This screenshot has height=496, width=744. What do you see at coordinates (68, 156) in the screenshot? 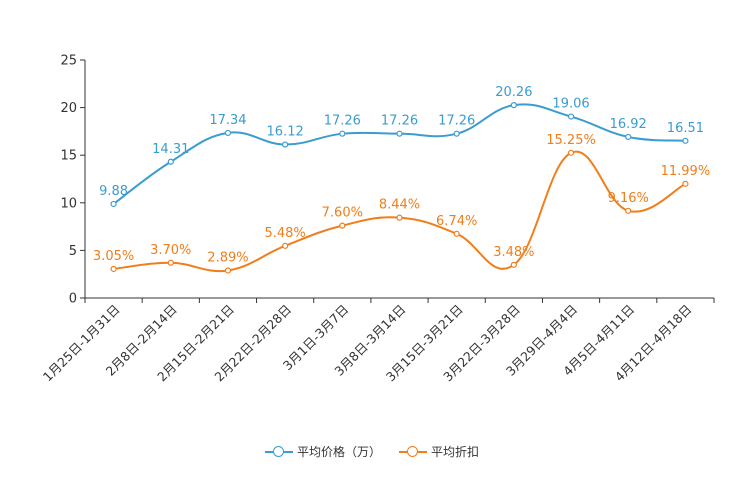
I see `y-tick-label: 15` at bounding box center [68, 156].